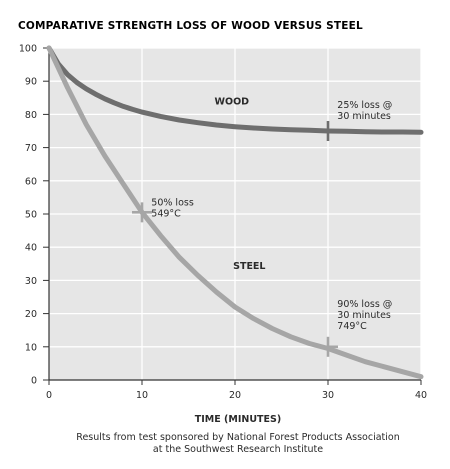  What do you see at coordinates (240, 183) in the screenshot?
I see `series-labels: WOOD STEEL` at bounding box center [240, 183].